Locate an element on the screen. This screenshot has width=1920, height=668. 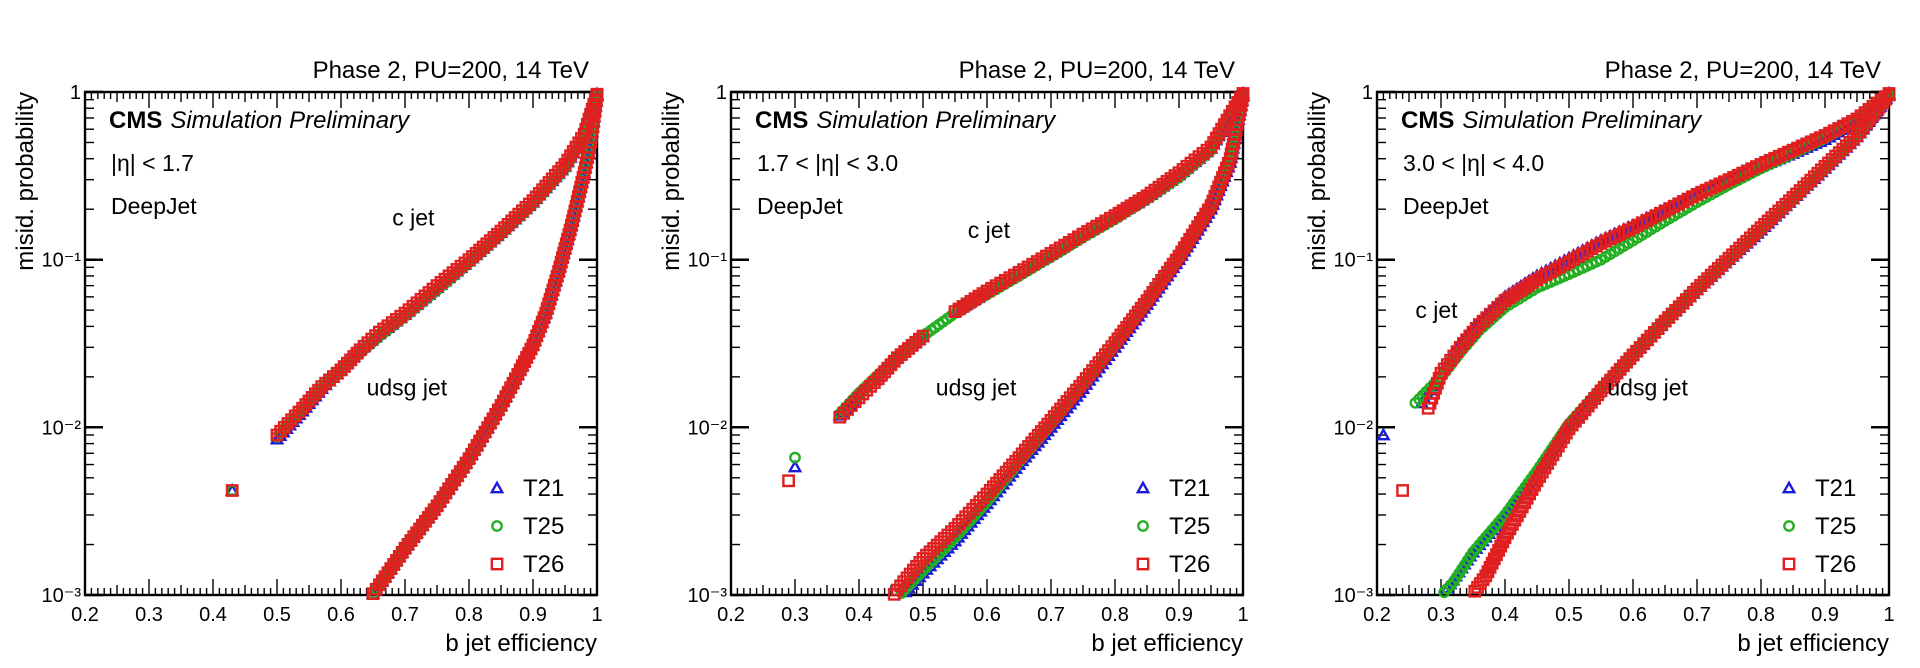
x-tick-label: 0.2 is located at coordinates (1377, 615).